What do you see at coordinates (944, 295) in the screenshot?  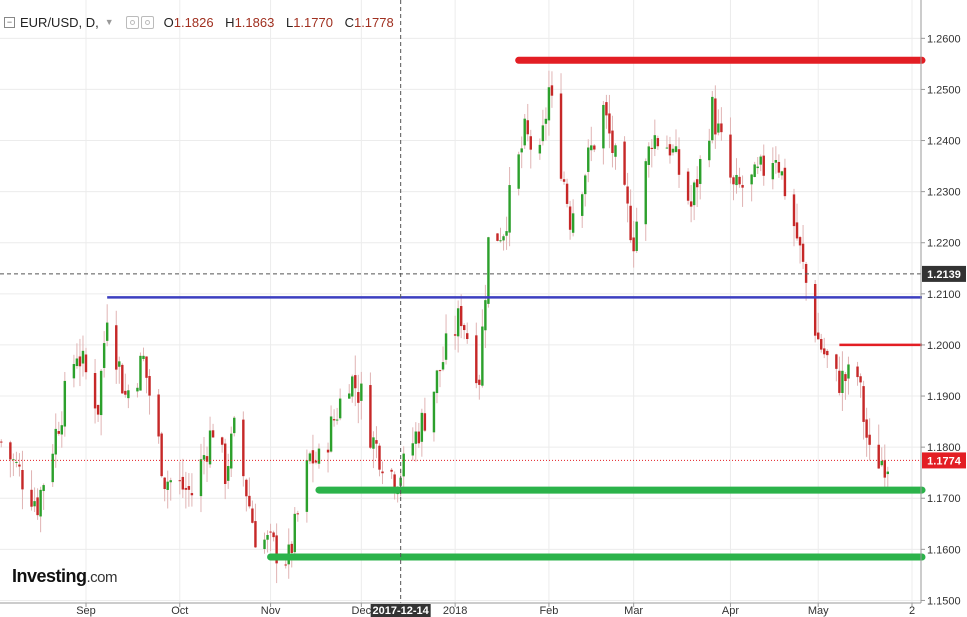 I see `price-tick-label: 1.2100` at bounding box center [944, 295].